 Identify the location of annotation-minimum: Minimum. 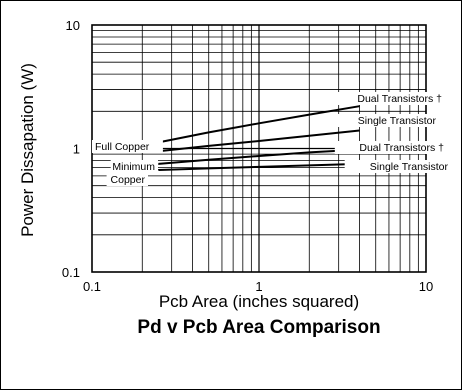
(133, 167).